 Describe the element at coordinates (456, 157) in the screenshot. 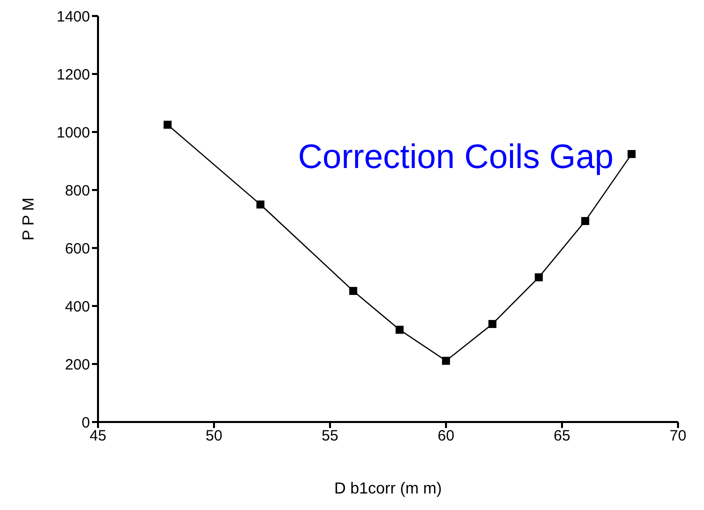

I see `annotation: Correction Coils Gap` at that location.